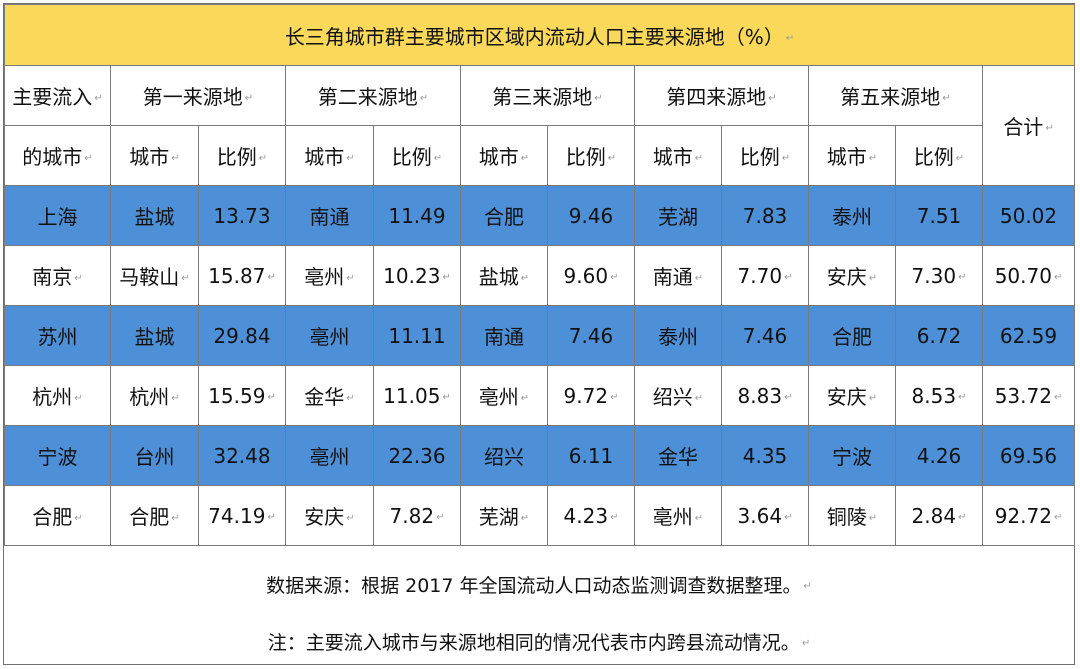 The height and width of the screenshot is (669, 1080). What do you see at coordinates (242, 155) in the screenshot?
I see `subheader-ratio-1: 比例 ↵` at bounding box center [242, 155].